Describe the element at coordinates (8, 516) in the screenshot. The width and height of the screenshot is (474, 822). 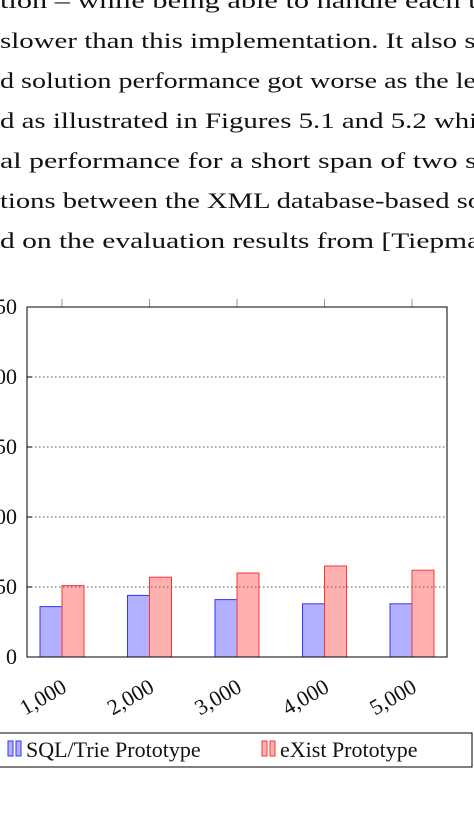
I see `y-tick-label: 100` at that location.